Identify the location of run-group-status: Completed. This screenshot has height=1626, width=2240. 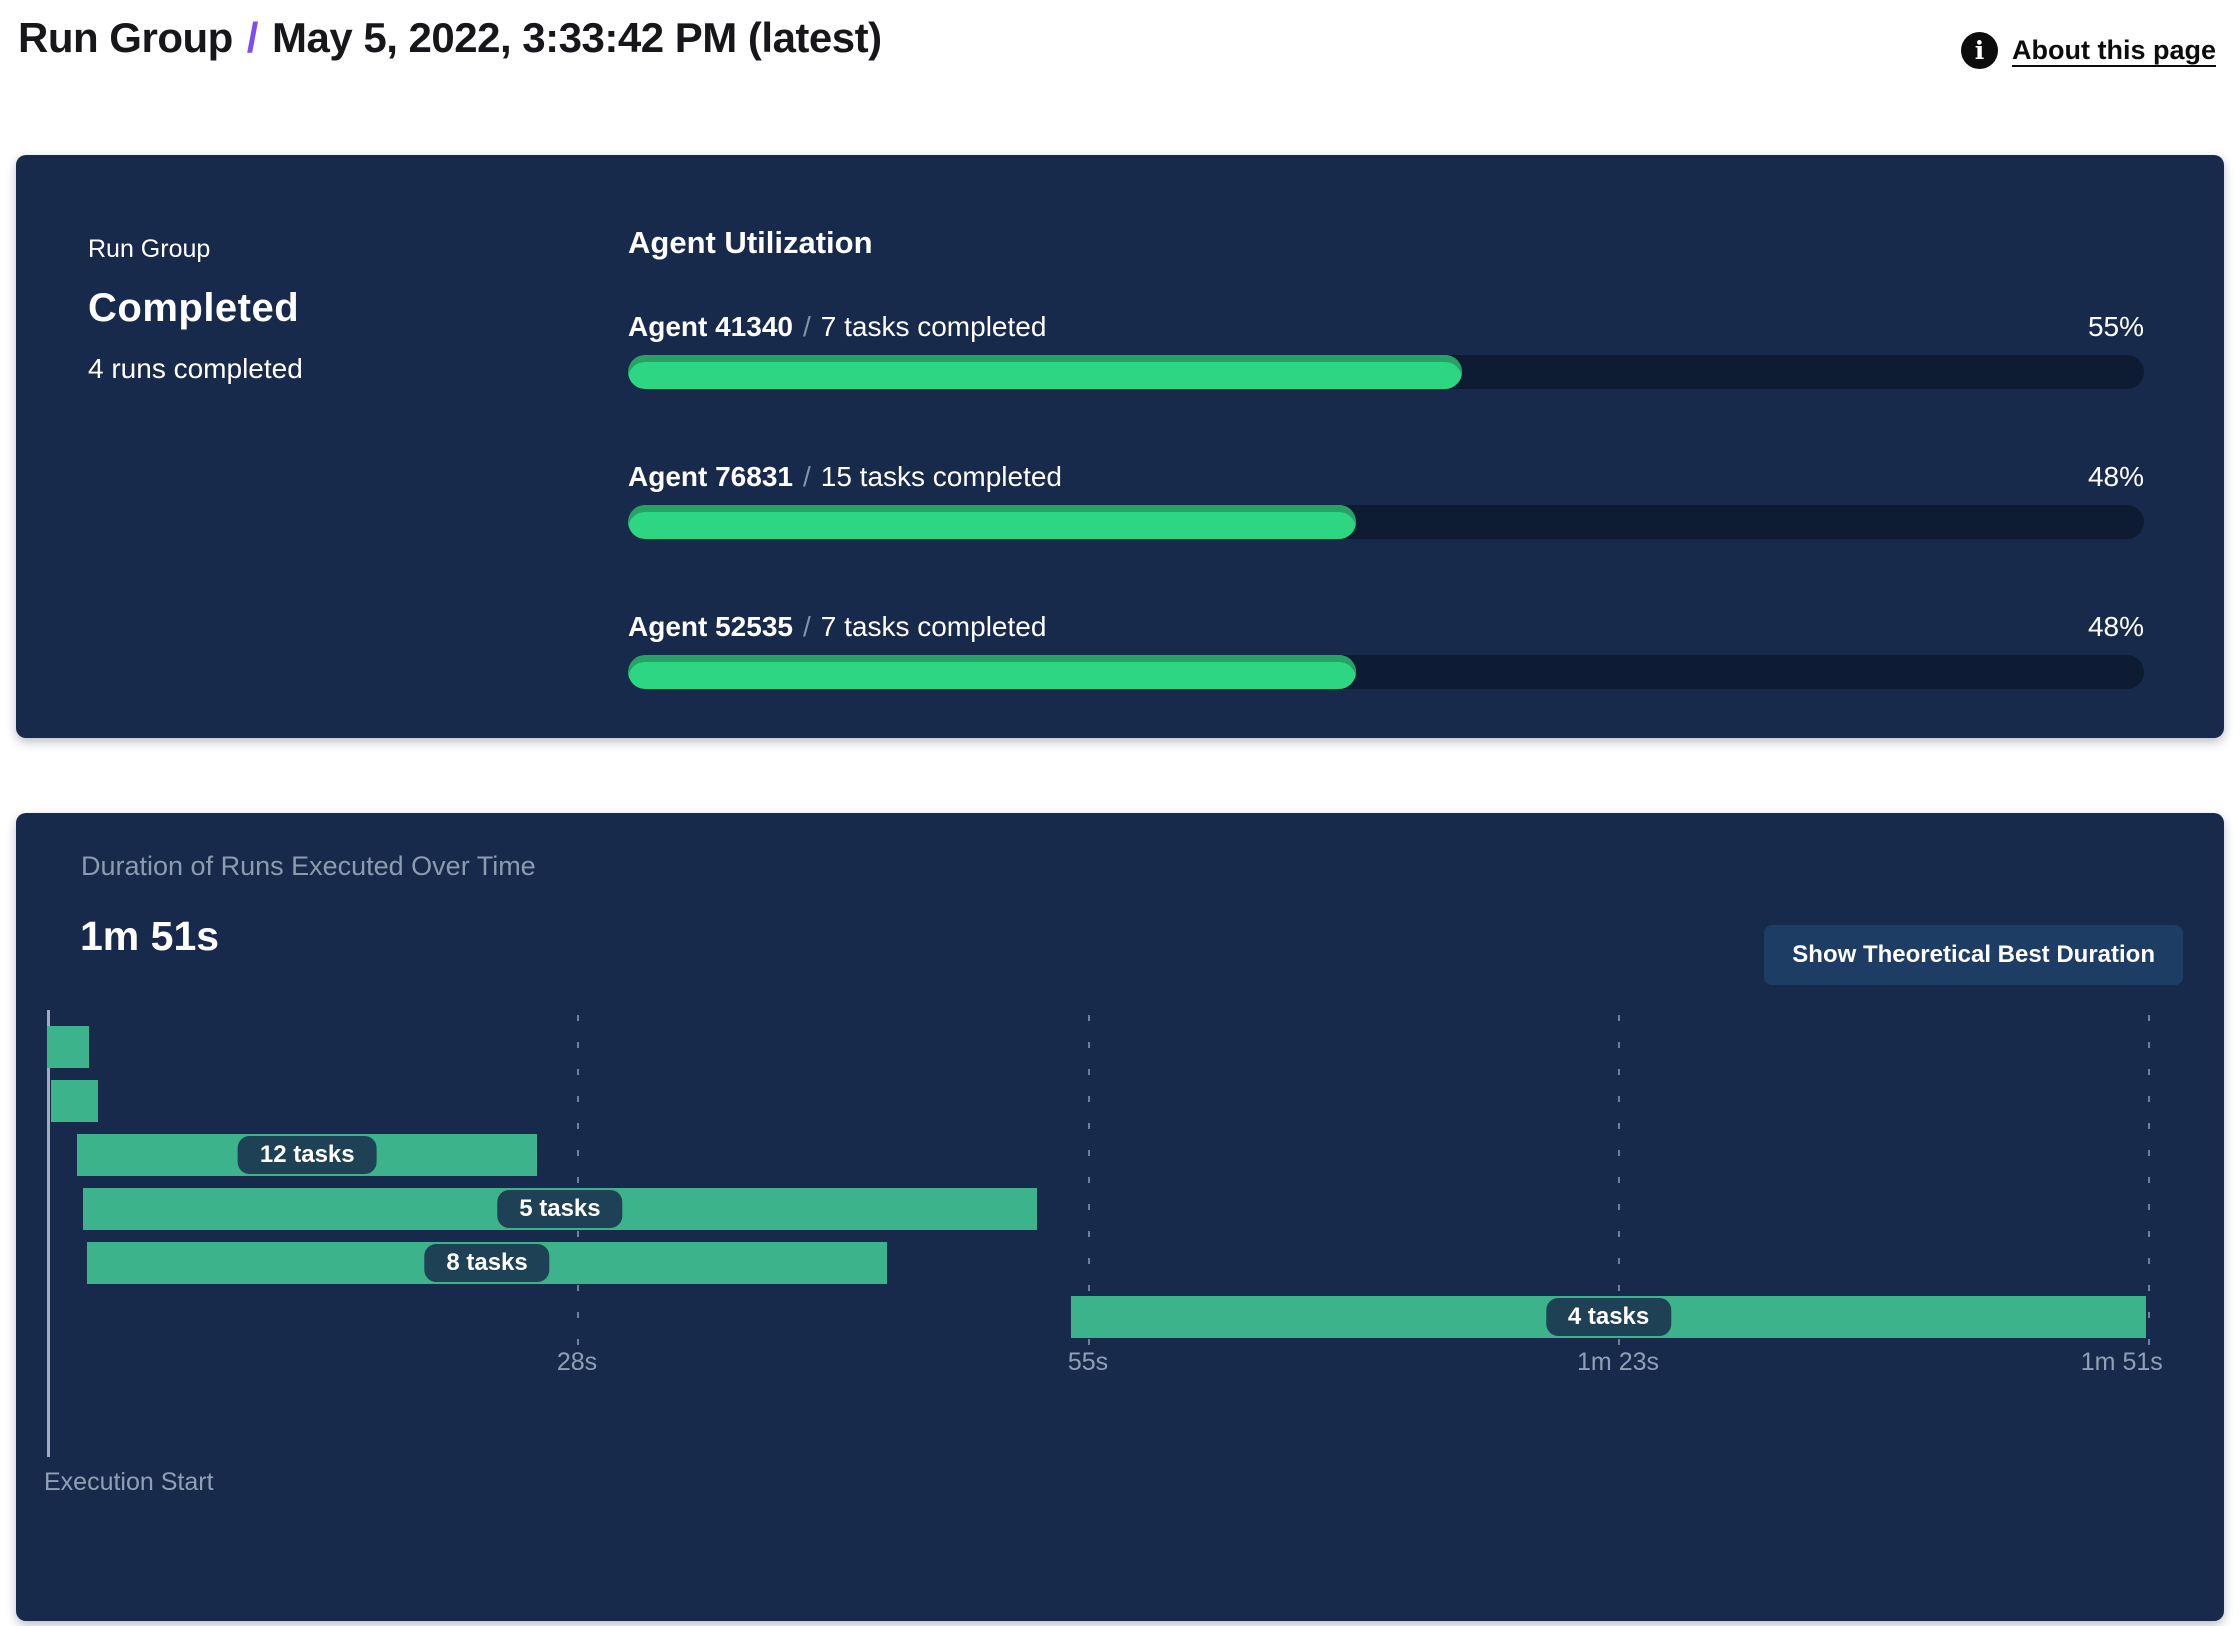
(194, 308).